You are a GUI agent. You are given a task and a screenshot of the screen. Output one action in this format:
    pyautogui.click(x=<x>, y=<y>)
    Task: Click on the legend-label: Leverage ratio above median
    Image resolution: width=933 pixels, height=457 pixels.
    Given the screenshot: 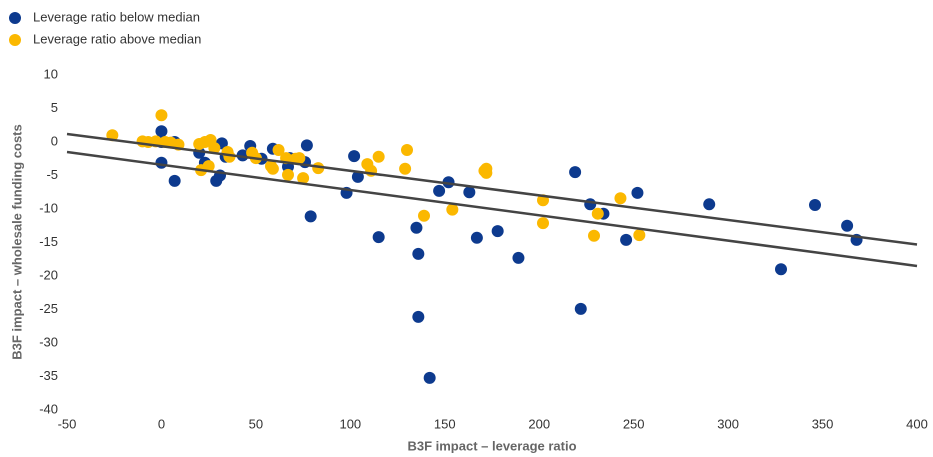 What is the action you would take?
    pyautogui.click(x=117, y=38)
    